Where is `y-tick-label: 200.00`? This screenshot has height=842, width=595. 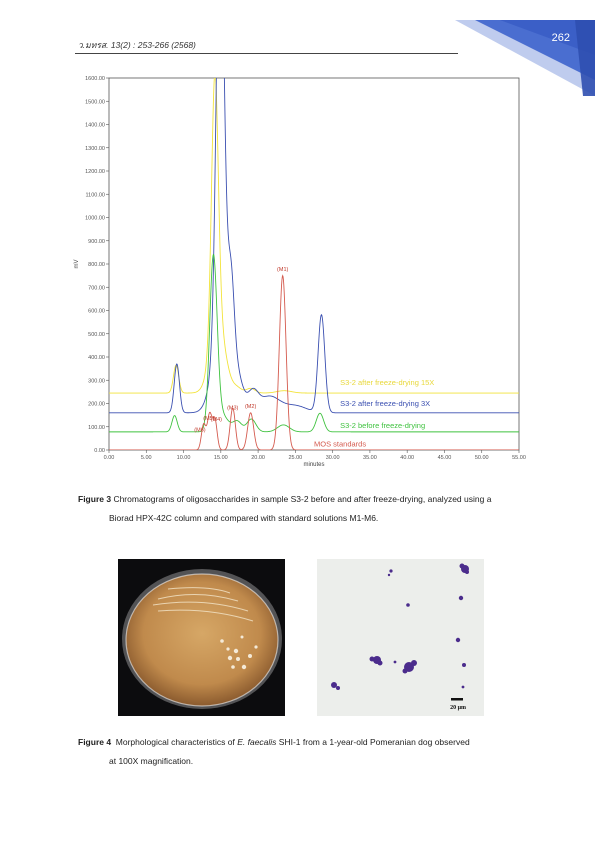
y-tick-label: 200.00 is located at coordinates (96, 405).